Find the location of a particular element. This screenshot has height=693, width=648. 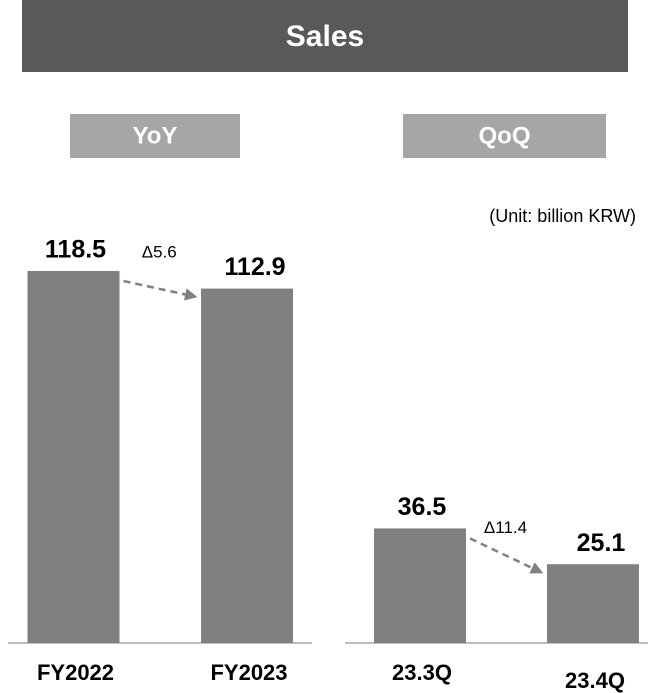

category-label: 23.3Q is located at coordinates (422, 672).